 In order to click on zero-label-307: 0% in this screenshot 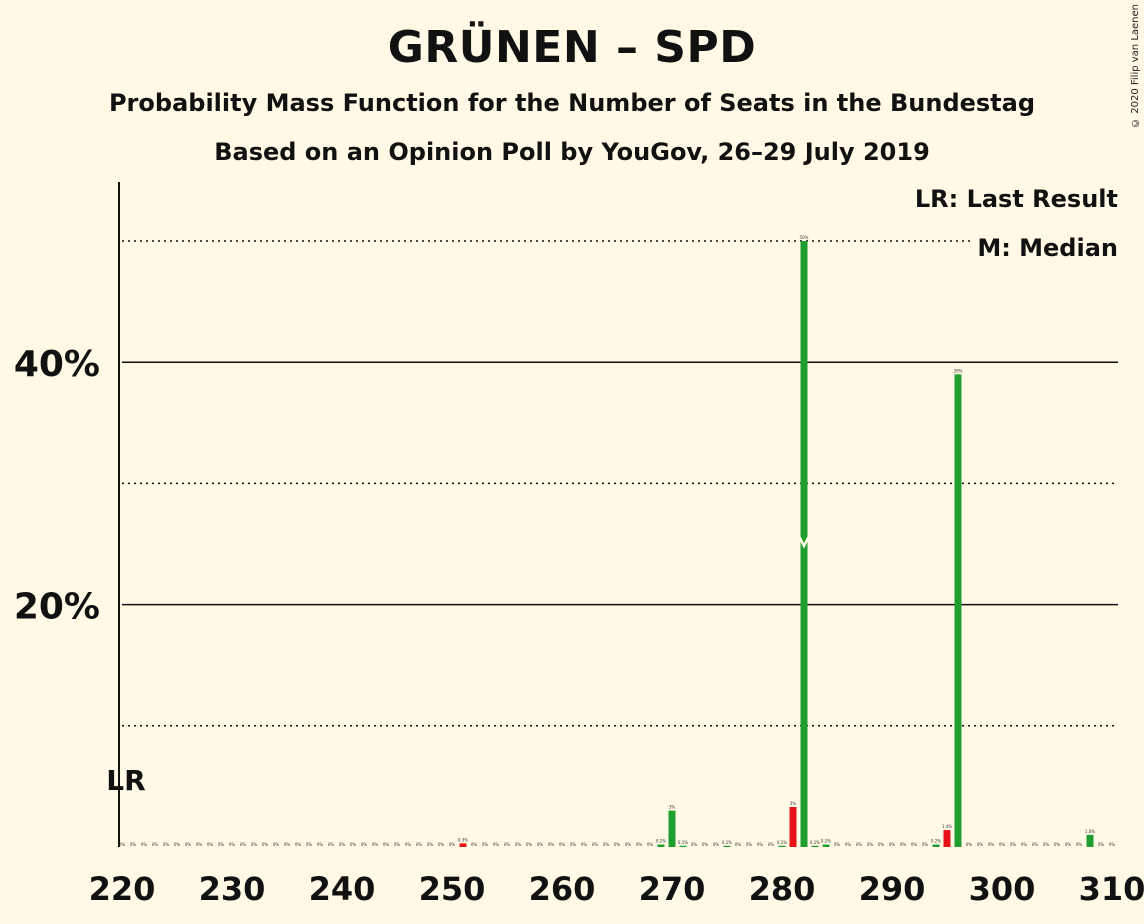, I will do `click(1079, 844)`.